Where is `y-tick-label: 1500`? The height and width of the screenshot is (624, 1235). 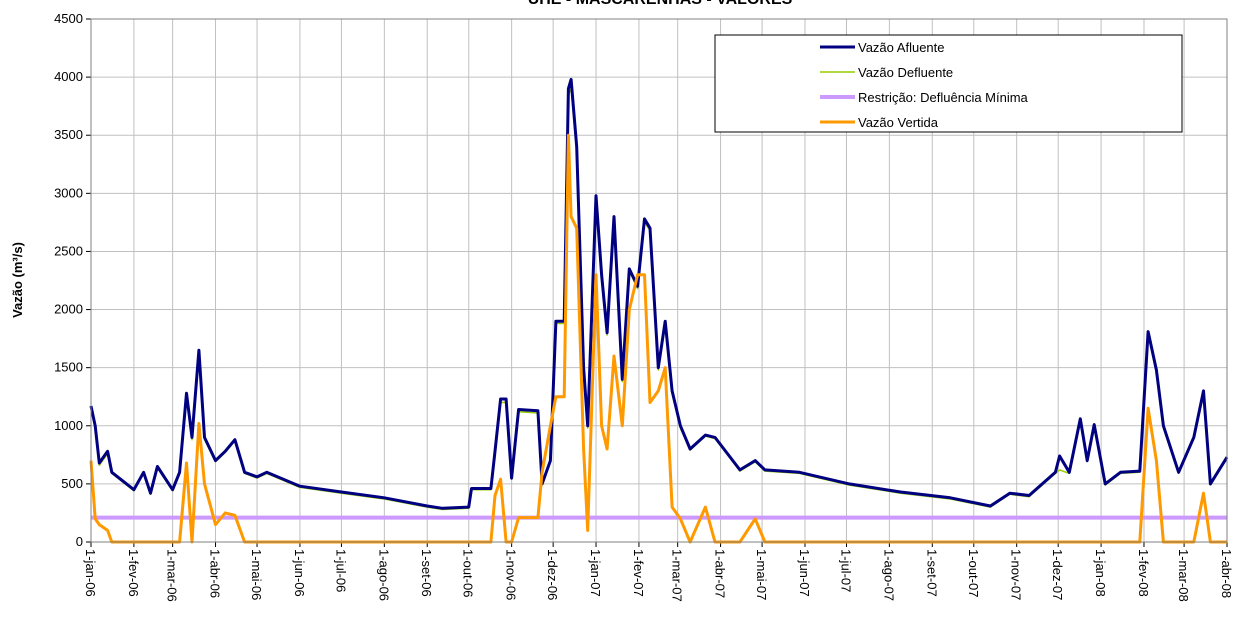 y-tick-label: 1500 is located at coordinates (68, 367).